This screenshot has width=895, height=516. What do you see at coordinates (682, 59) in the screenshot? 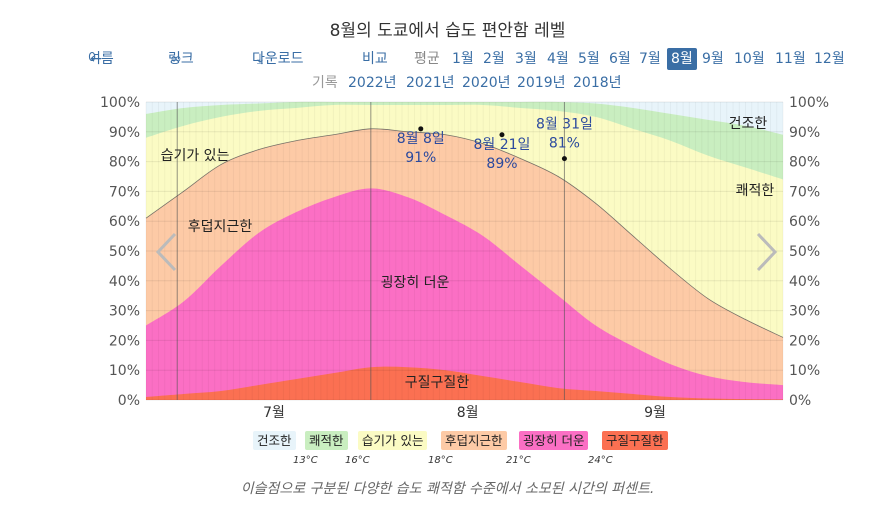
I see `month-link-8-selected: 8월` at bounding box center [682, 59].